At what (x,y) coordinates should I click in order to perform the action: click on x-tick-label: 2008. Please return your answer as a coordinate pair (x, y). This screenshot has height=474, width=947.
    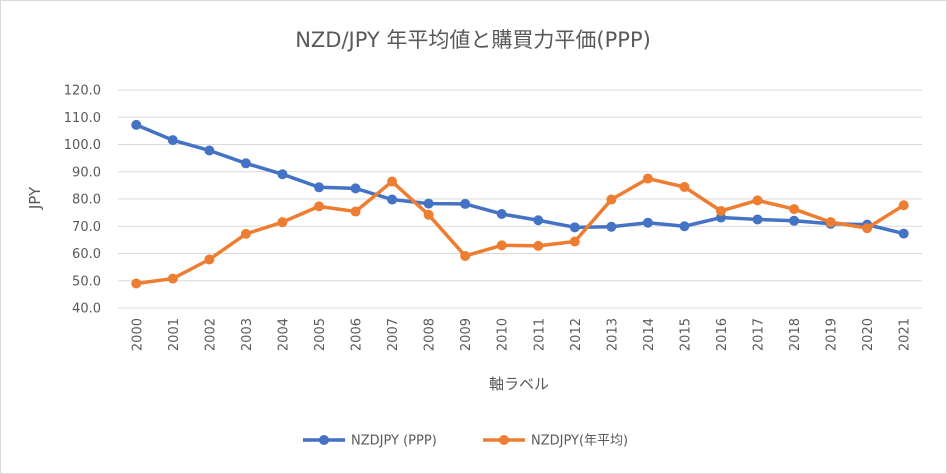
    Looking at the image, I should click on (430, 334).